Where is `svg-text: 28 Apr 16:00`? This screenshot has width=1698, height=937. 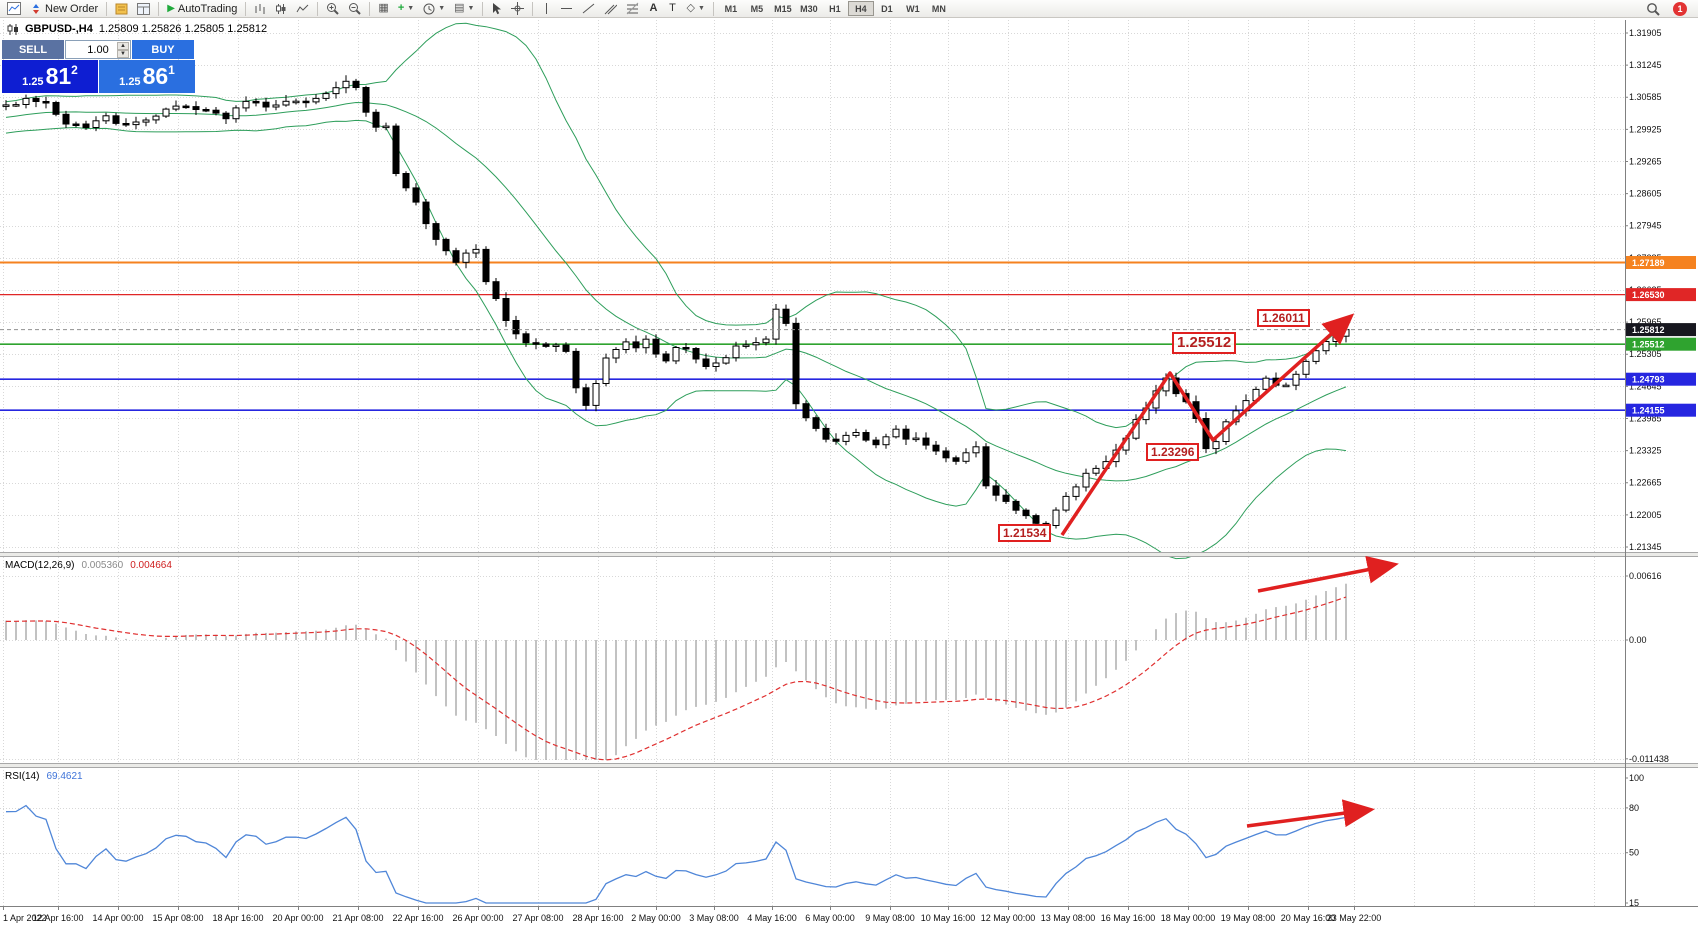
svg-text: 28 Apr 16:00 is located at coordinates (597, 918).